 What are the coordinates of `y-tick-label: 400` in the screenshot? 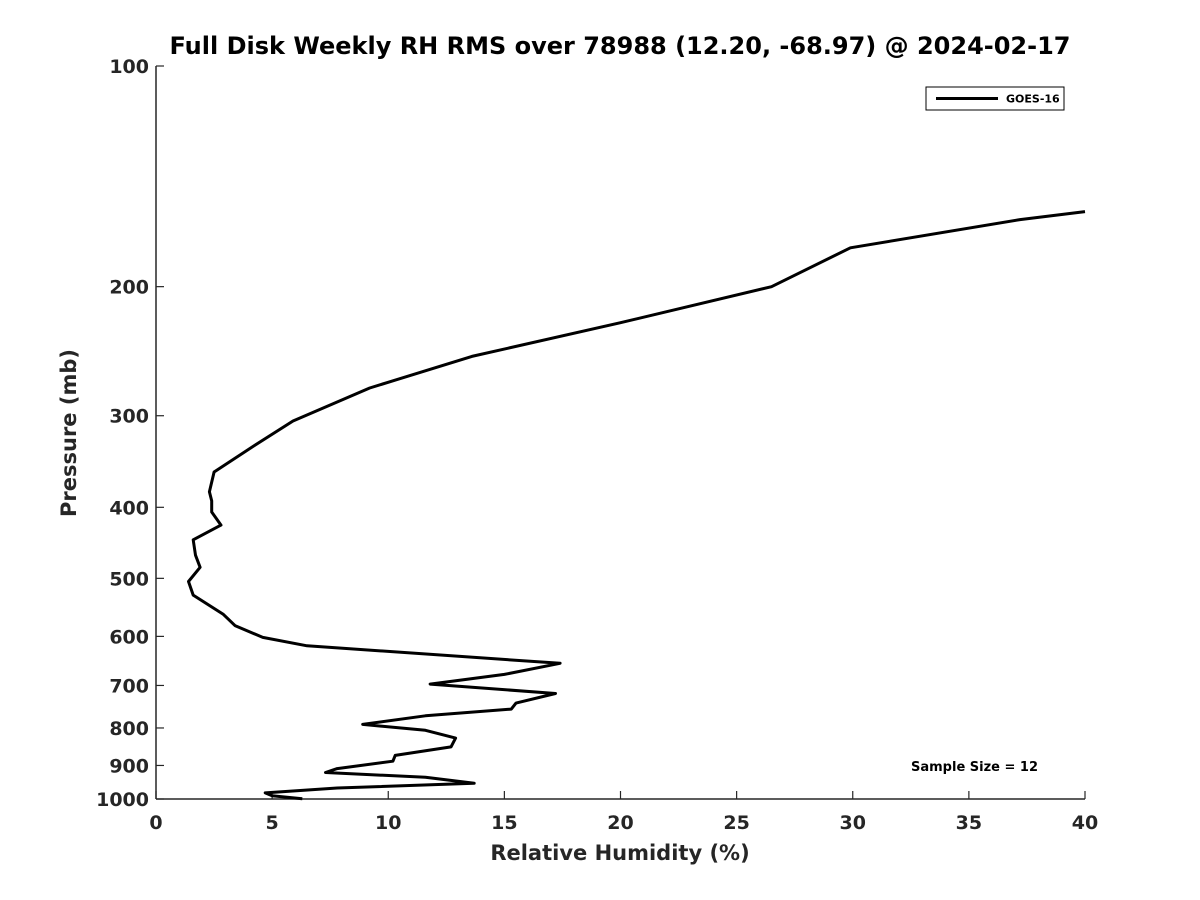 It's located at (129, 508).